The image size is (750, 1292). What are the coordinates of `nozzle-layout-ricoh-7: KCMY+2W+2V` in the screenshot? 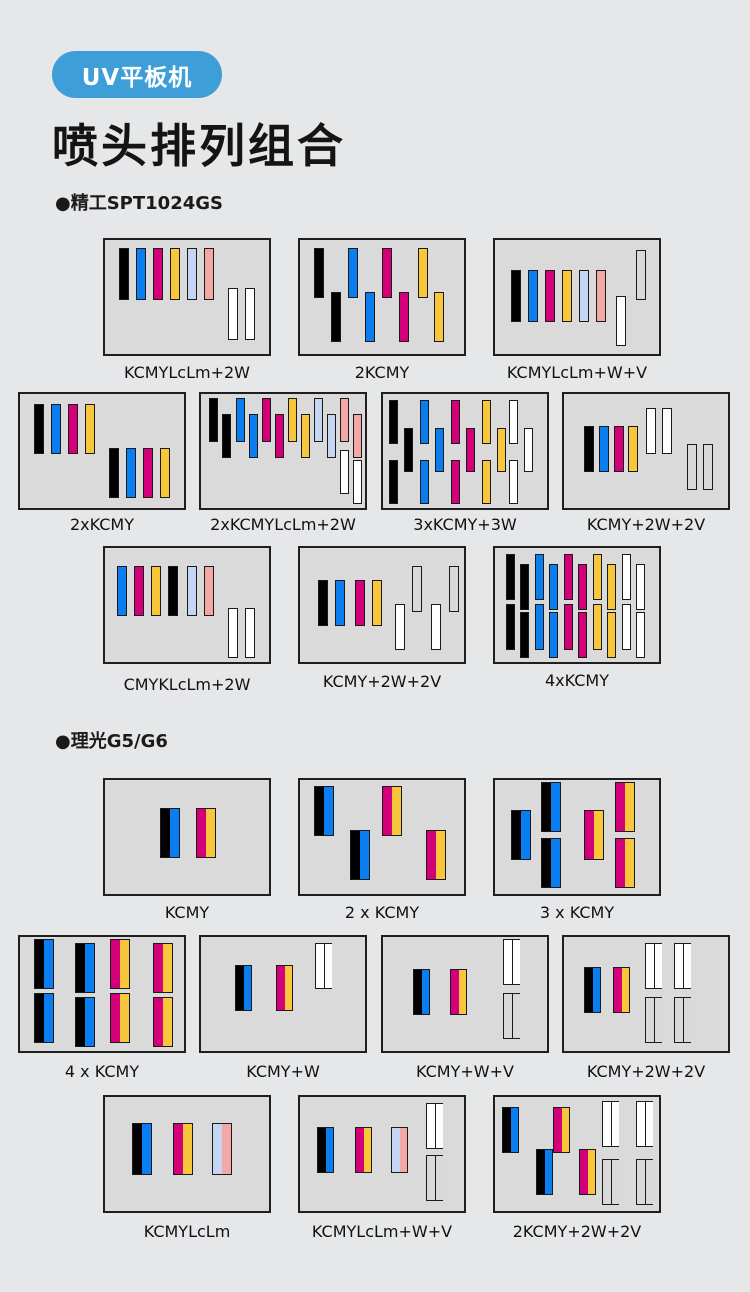 It's located at (646, 1009).